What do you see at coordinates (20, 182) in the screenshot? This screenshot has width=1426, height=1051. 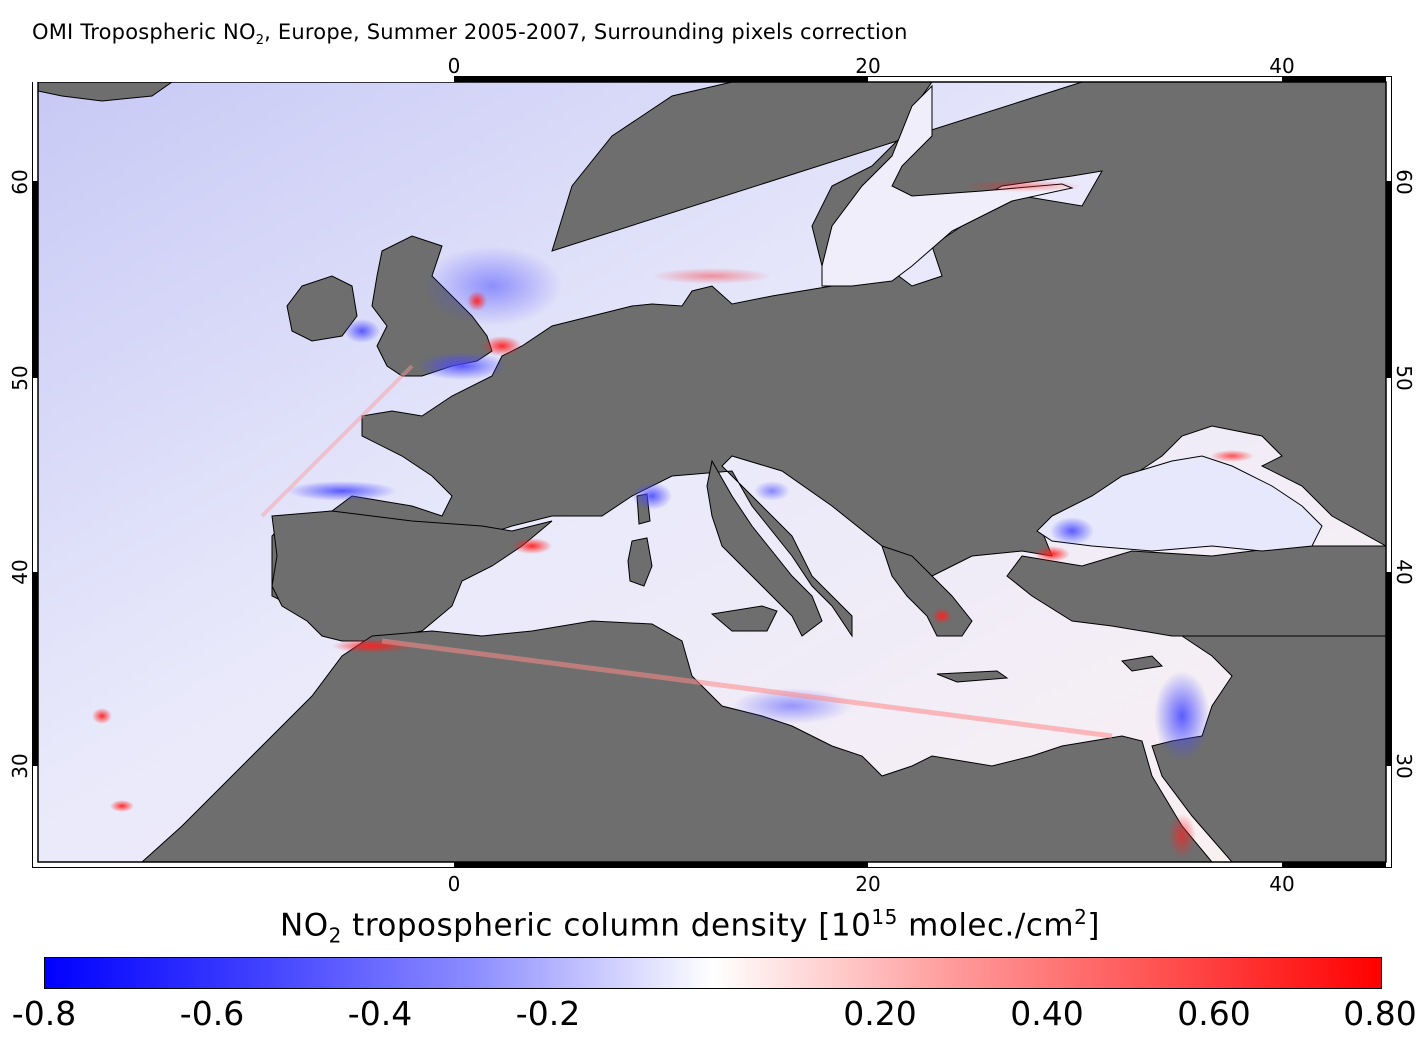 I see `lat-tick-left-60: 60` at bounding box center [20, 182].